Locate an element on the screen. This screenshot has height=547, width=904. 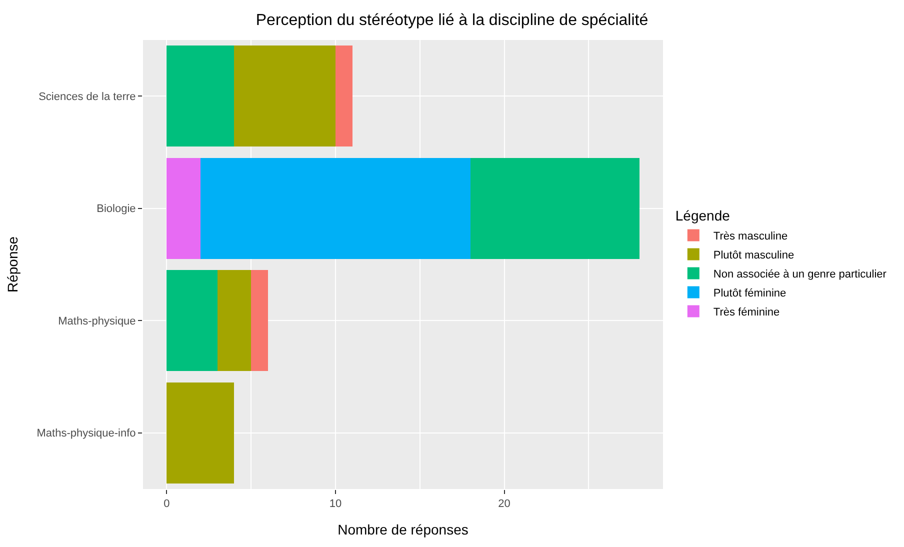
x-axis-title: Nombre de réponses is located at coordinates (403, 530).